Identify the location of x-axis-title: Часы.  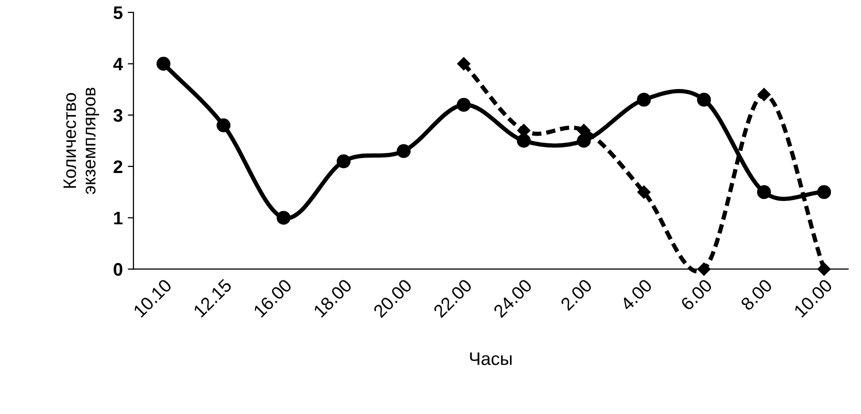
(491, 359).